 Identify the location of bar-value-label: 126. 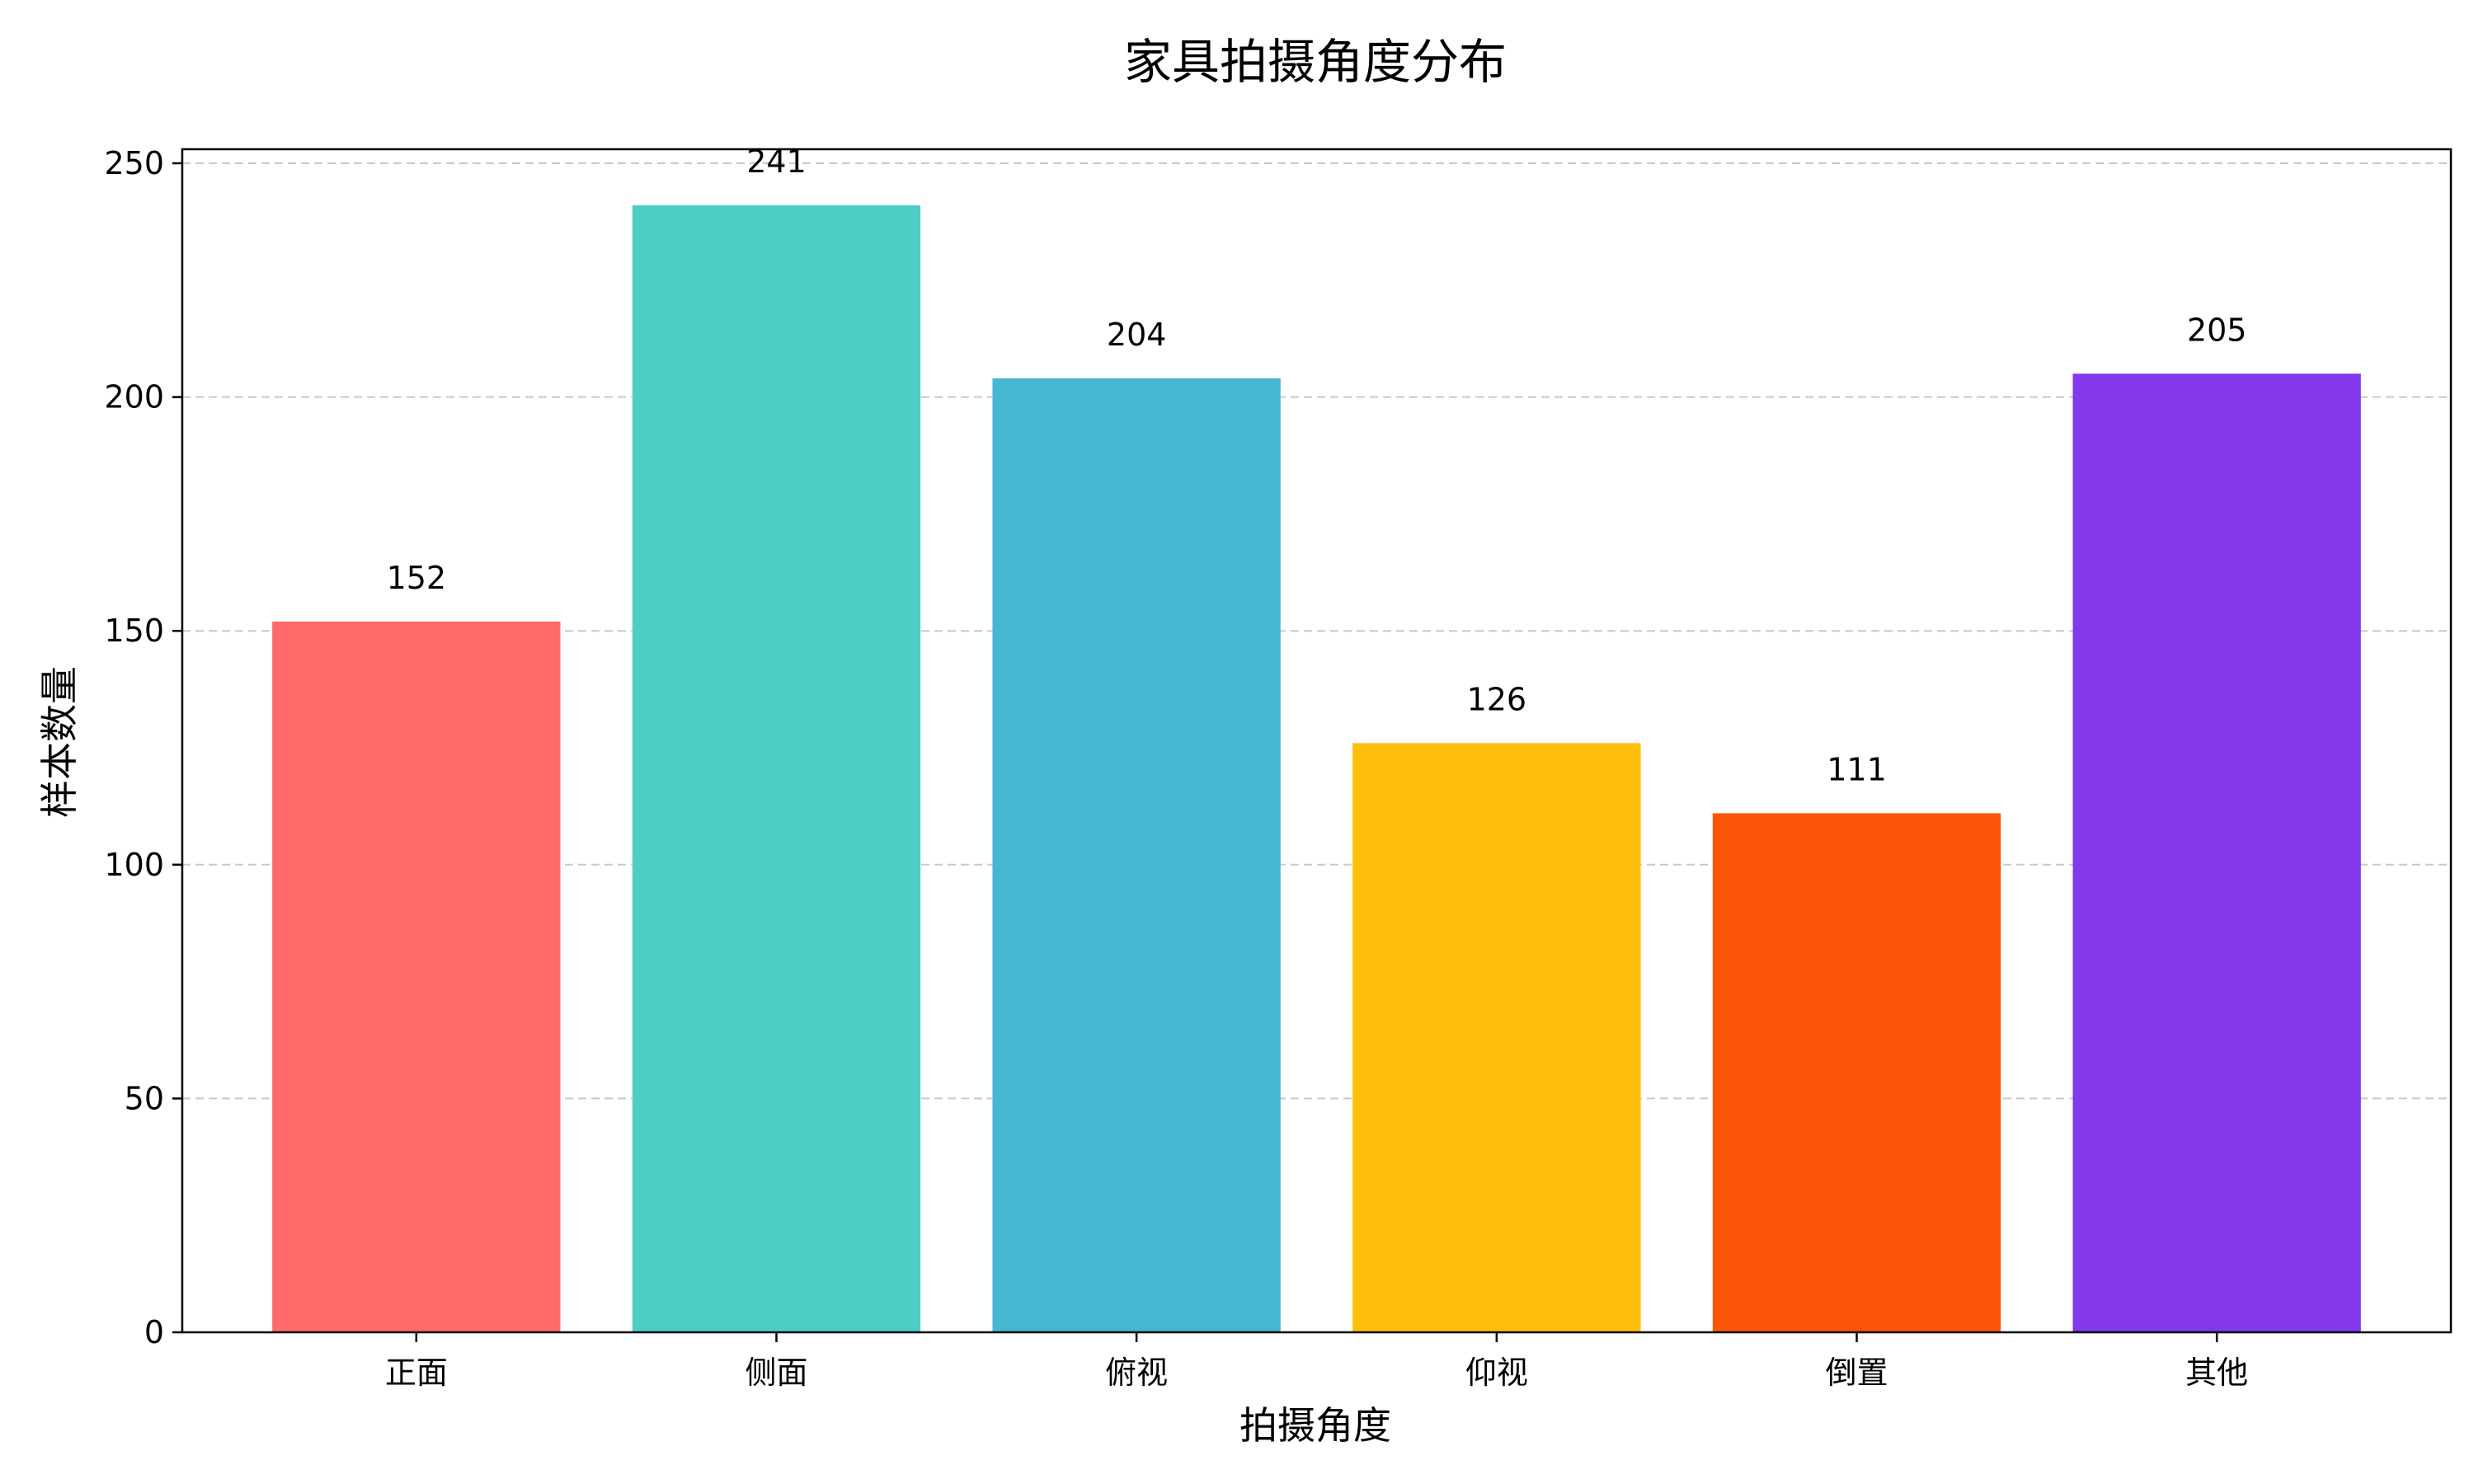
(1497, 699).